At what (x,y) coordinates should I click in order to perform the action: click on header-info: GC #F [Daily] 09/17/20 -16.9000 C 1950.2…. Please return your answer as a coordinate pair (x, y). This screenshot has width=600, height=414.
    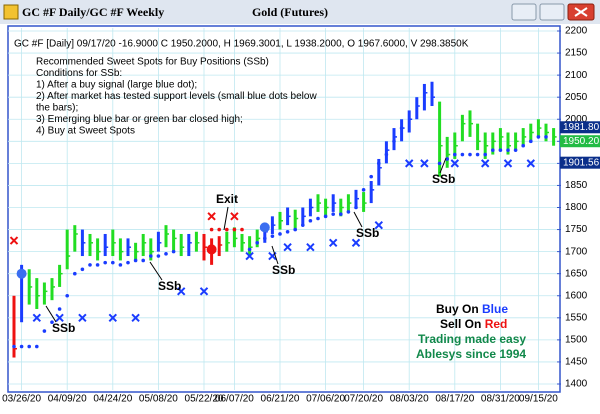
    Looking at the image, I should click on (241, 44).